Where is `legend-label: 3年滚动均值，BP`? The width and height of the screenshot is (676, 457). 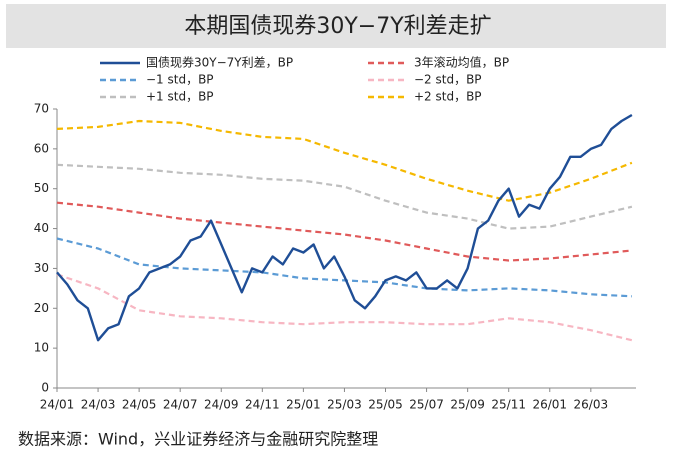 legend-label: 3年滚动均值，BP is located at coordinates (461, 62).